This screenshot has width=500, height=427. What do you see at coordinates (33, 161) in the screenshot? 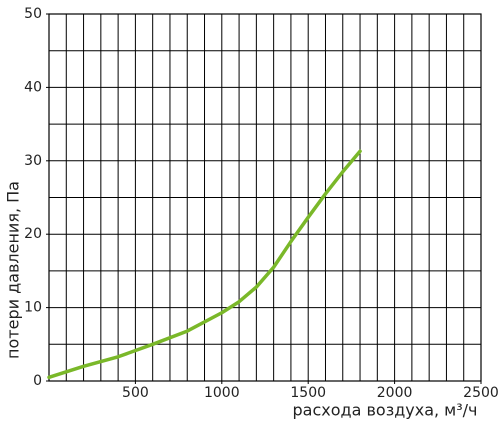
I see `y-tick-label: 30` at bounding box center [33, 161].